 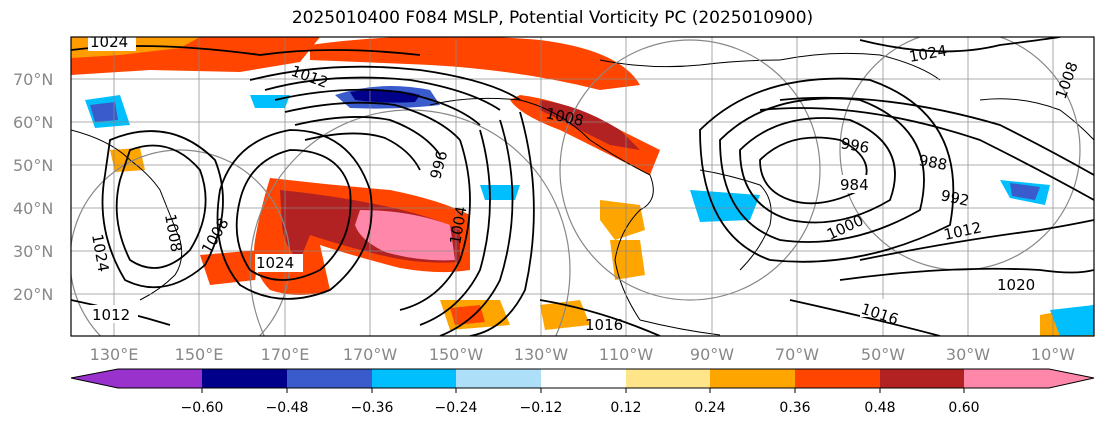 I want to click on lon-label: 90°W, so click(x=712, y=354).